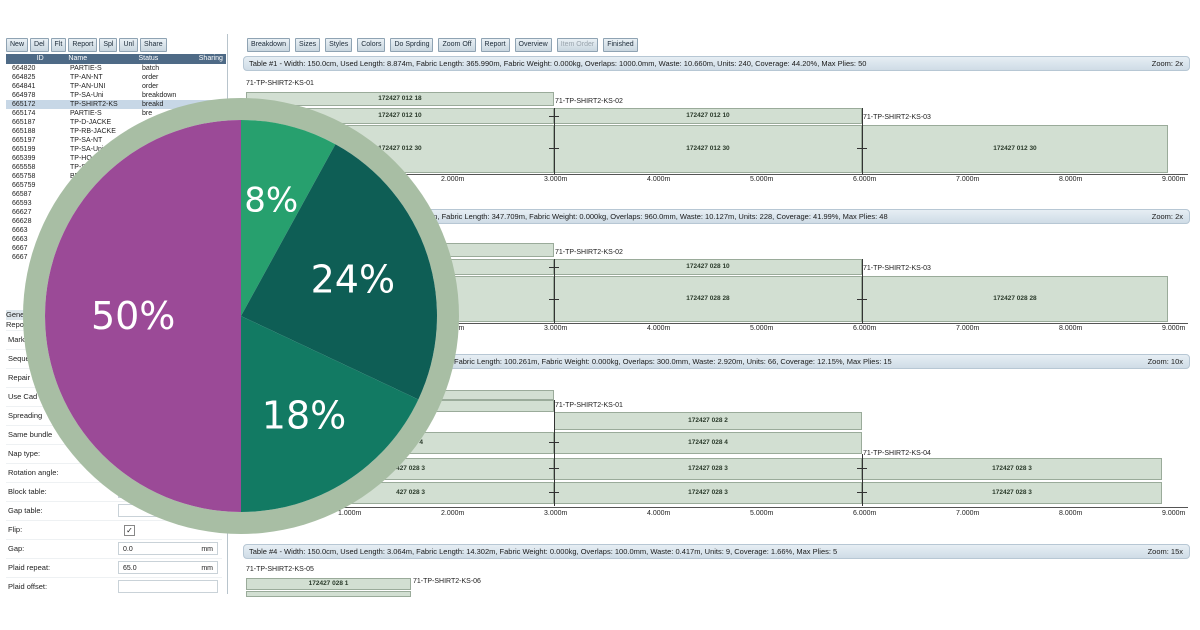 Image resolution: width=1200 pixels, height=630 pixels. Describe the element at coordinates (108, 45) in the screenshot. I see `split-button: Spl` at that location.